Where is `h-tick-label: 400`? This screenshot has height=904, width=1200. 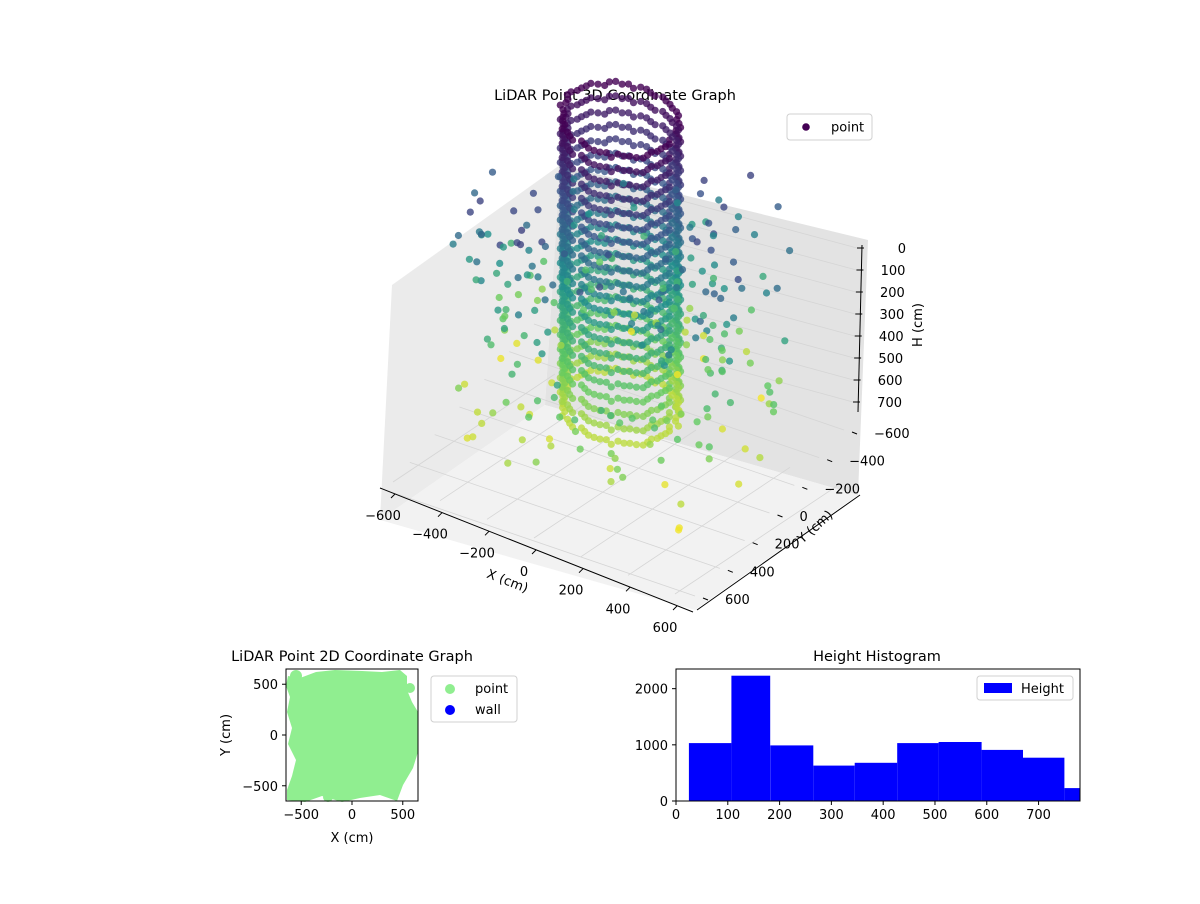
h-tick-label: 400 is located at coordinates (891, 337).